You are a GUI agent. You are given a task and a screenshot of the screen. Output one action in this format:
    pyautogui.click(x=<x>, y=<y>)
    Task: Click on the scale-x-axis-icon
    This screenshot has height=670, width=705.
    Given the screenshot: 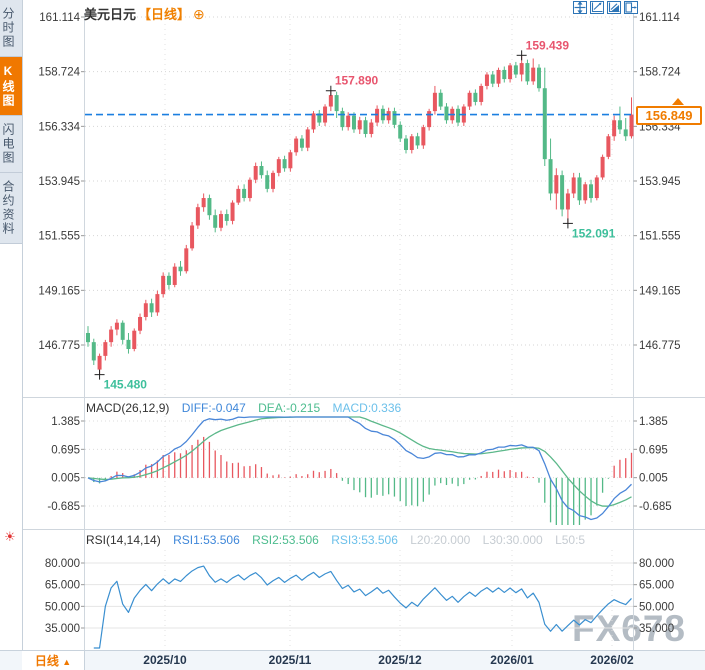 What is the action you would take?
    pyautogui.click(x=597, y=7)
    